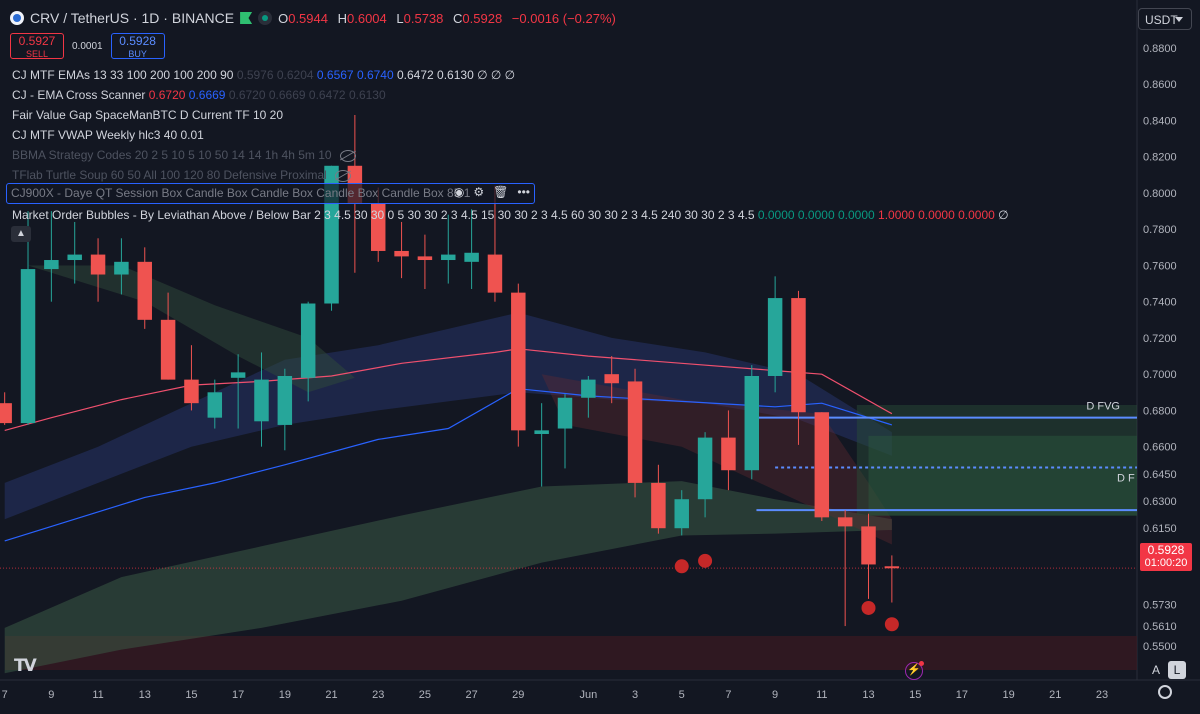 The image size is (1200, 714). I want to click on tradingview-logo-icon: TV, so click(25, 666).